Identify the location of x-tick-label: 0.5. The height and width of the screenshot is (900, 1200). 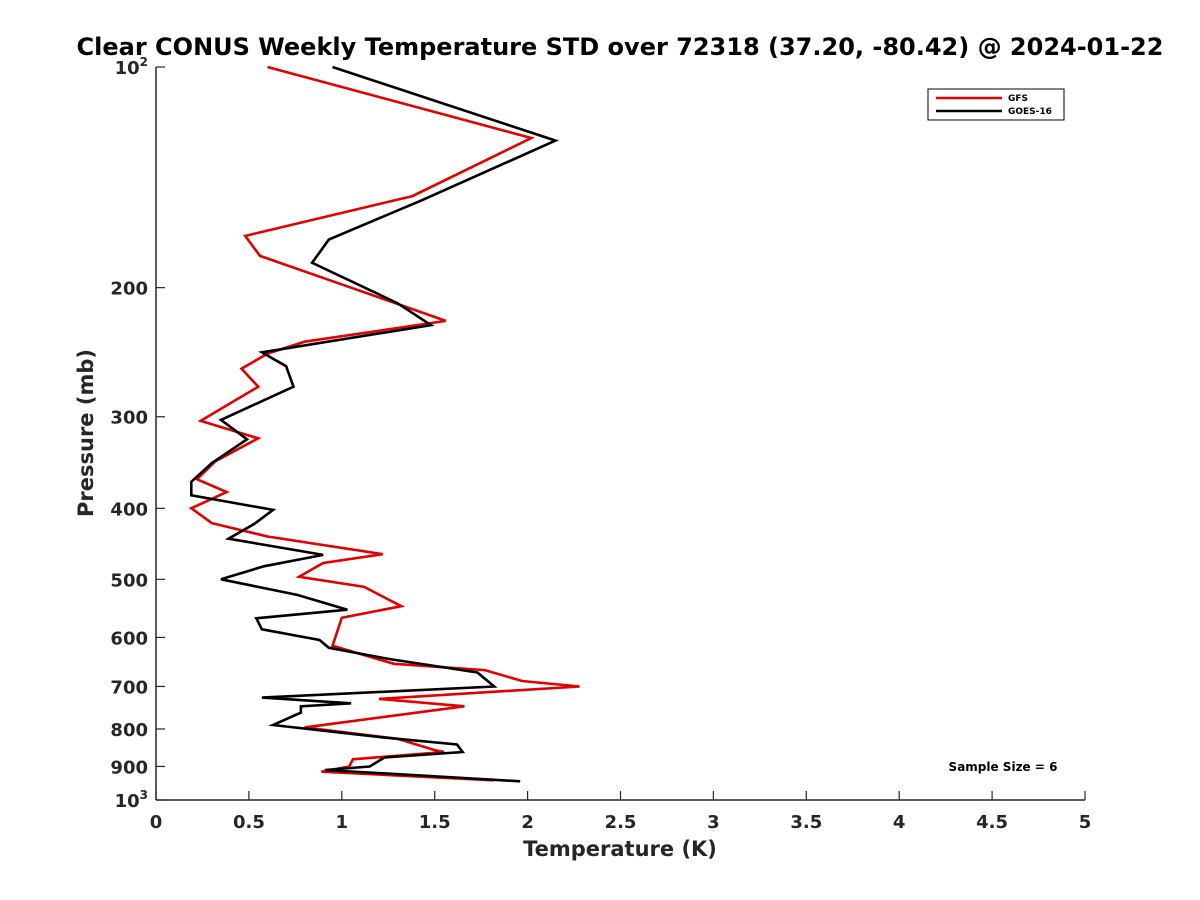
(249, 822).